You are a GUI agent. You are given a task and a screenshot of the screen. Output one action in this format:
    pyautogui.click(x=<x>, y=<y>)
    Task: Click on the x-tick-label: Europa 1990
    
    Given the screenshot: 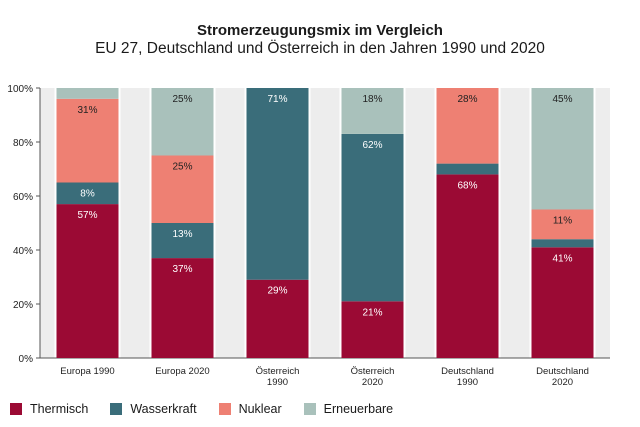 What is the action you would take?
    pyautogui.click(x=87, y=371)
    